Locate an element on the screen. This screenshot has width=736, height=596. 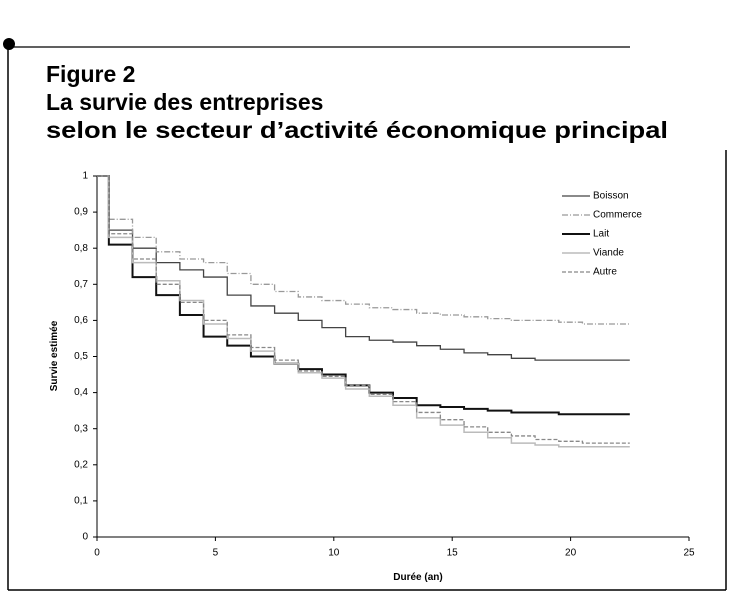
y-tick-label: 0,7 is located at coordinates (81, 284).